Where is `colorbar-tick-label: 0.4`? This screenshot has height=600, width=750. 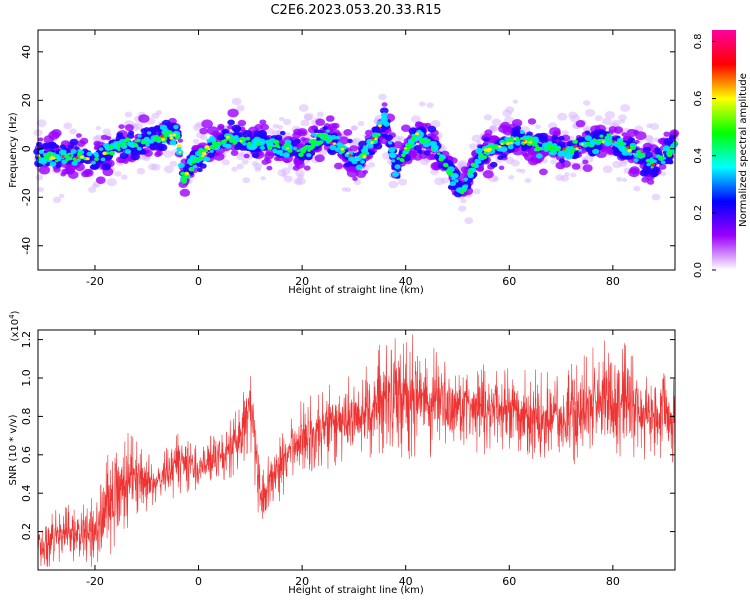 colorbar-tick-label: 0.4 is located at coordinates (698, 156).